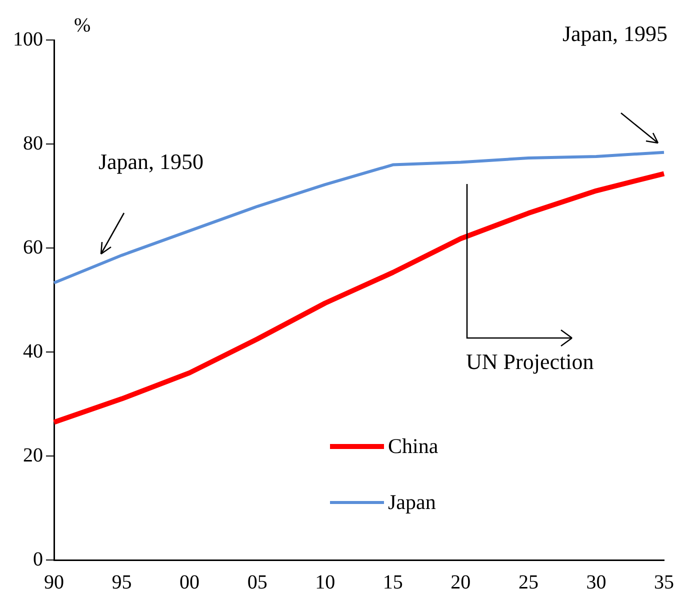 The width and height of the screenshot is (694, 598). Describe the element at coordinates (54, 582) in the screenshot. I see `x-tick-label: 90` at that location.